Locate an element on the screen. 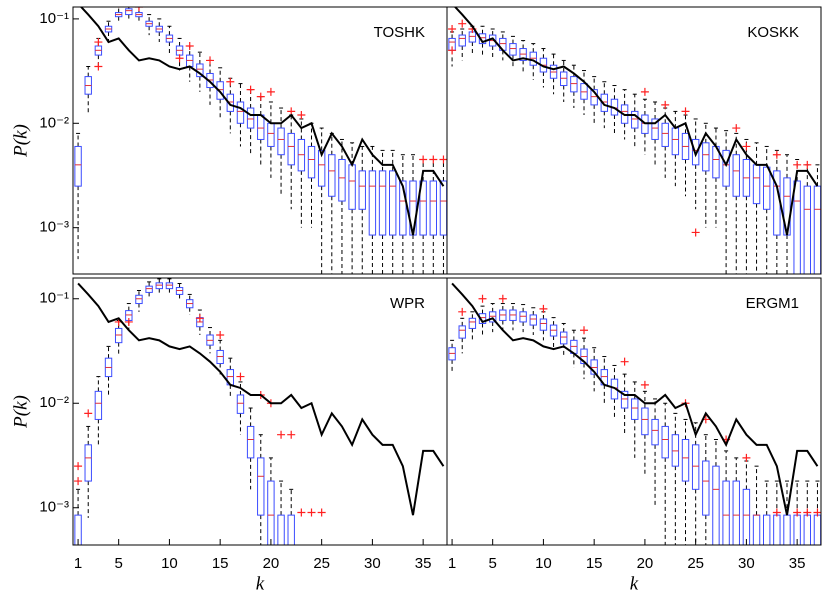 This screenshot has width=830, height=606. panel-title: ERGM1 is located at coordinates (772, 303).